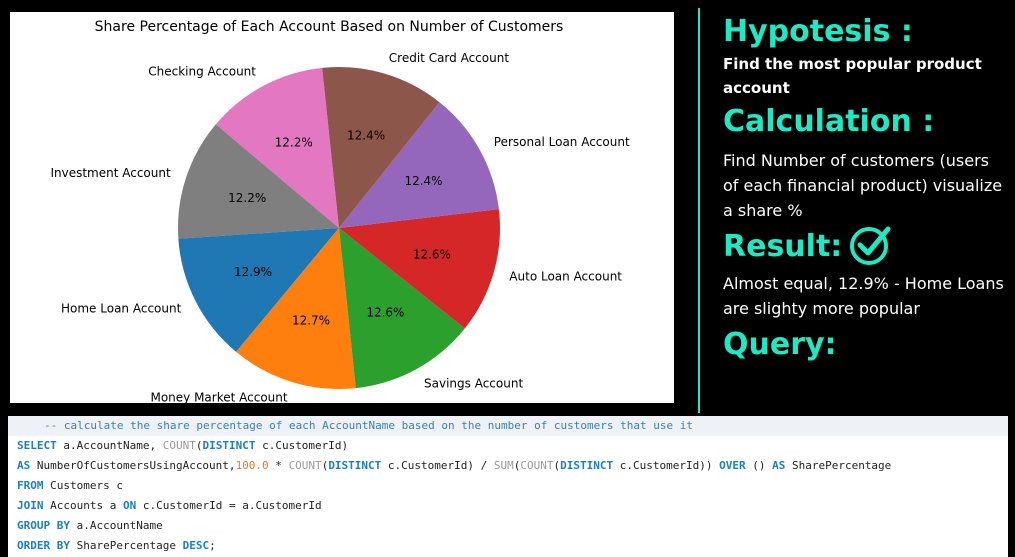  I want to click on code-token: GROUP BY, so click(43, 525).